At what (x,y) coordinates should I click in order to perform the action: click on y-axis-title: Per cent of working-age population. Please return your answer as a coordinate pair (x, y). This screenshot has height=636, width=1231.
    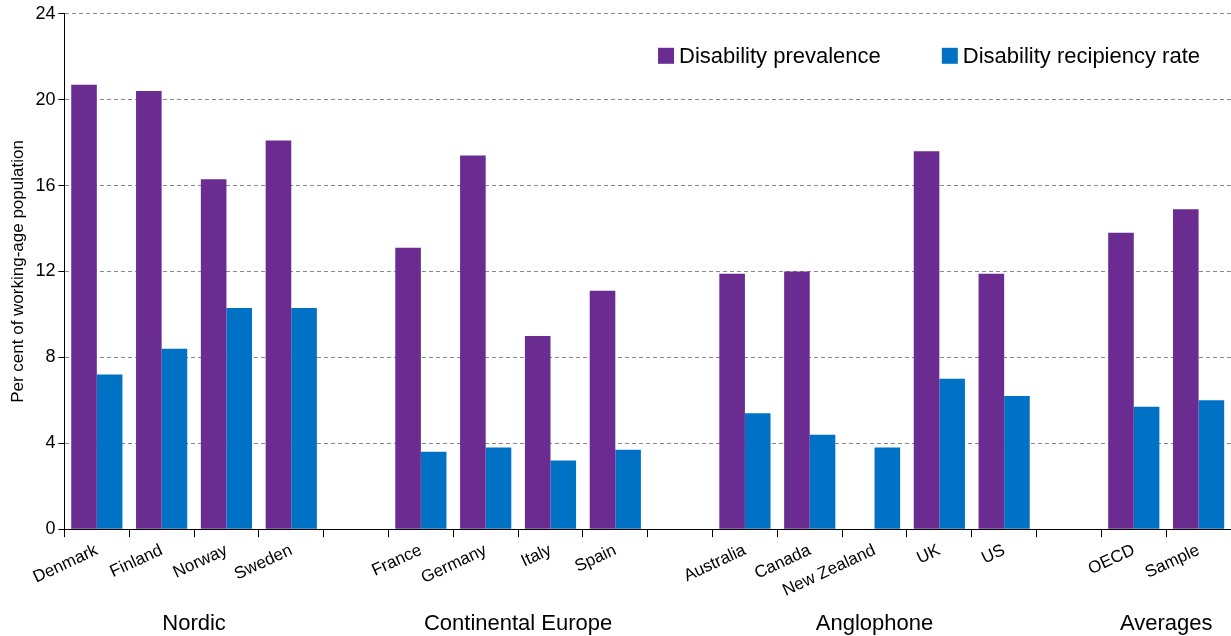
    Looking at the image, I should click on (17, 271).